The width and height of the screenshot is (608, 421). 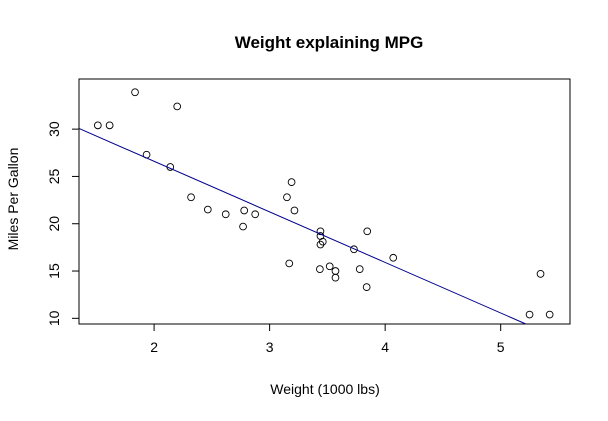 I want to click on x-tick-label: 4, so click(x=385, y=347).